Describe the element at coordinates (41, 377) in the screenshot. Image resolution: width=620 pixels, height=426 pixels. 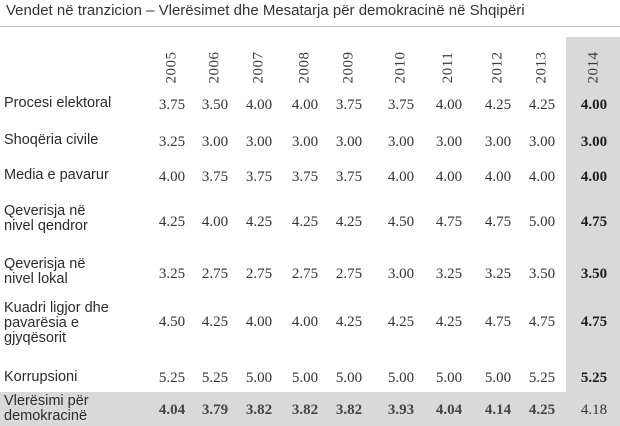
I see `row-label: Korrupsioni` at that location.